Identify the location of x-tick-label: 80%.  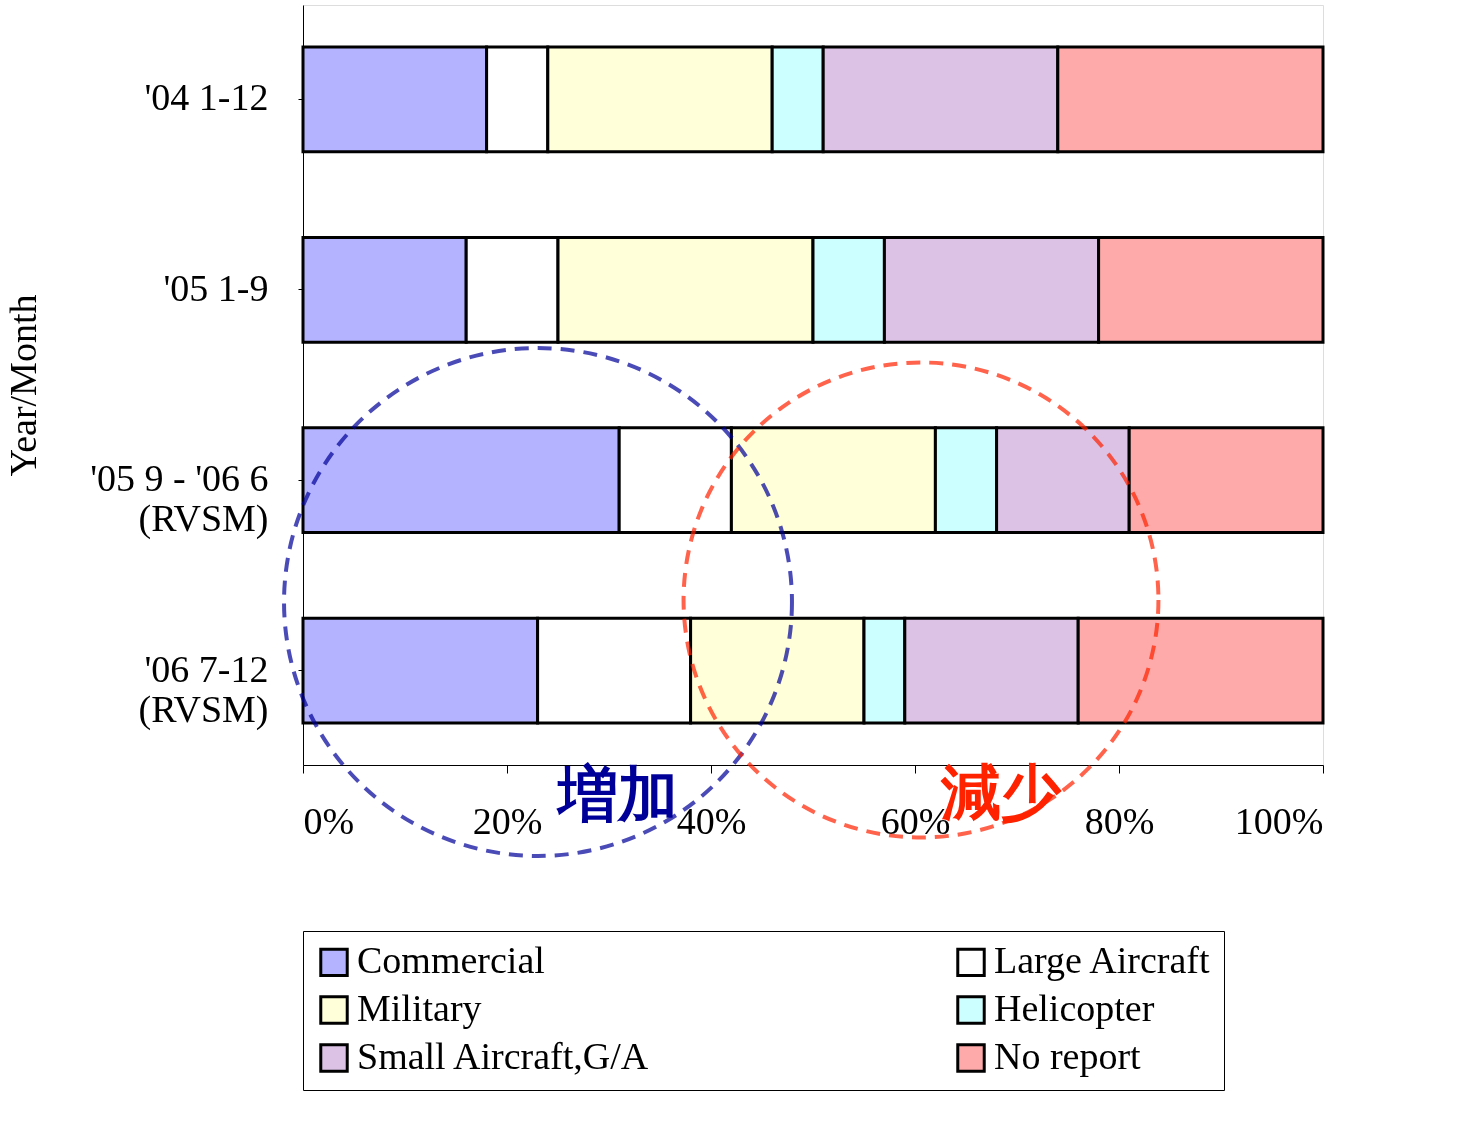
(1119, 820).